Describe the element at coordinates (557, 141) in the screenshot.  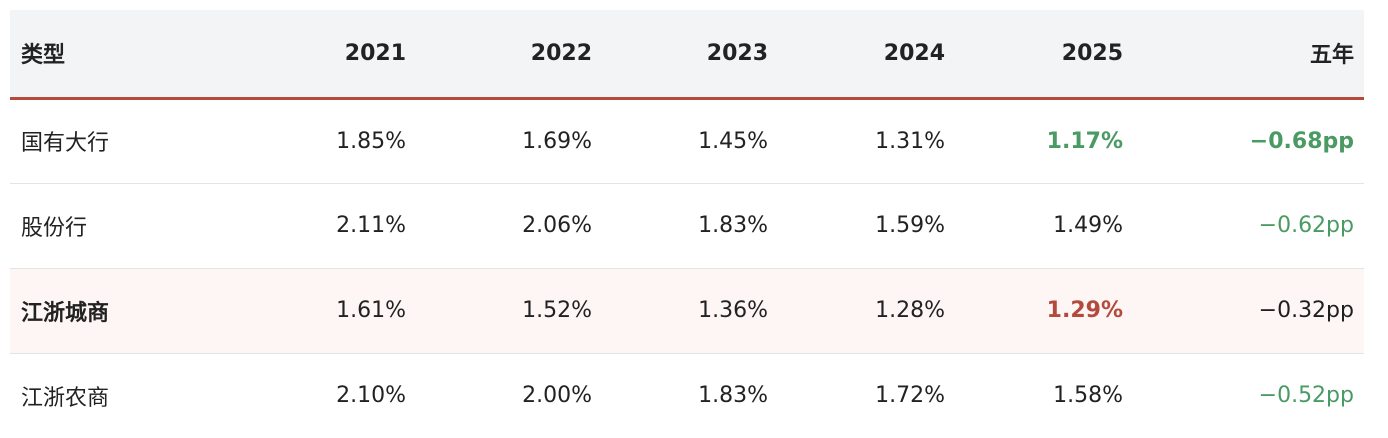
I see `cell-2022: 1.69%` at that location.